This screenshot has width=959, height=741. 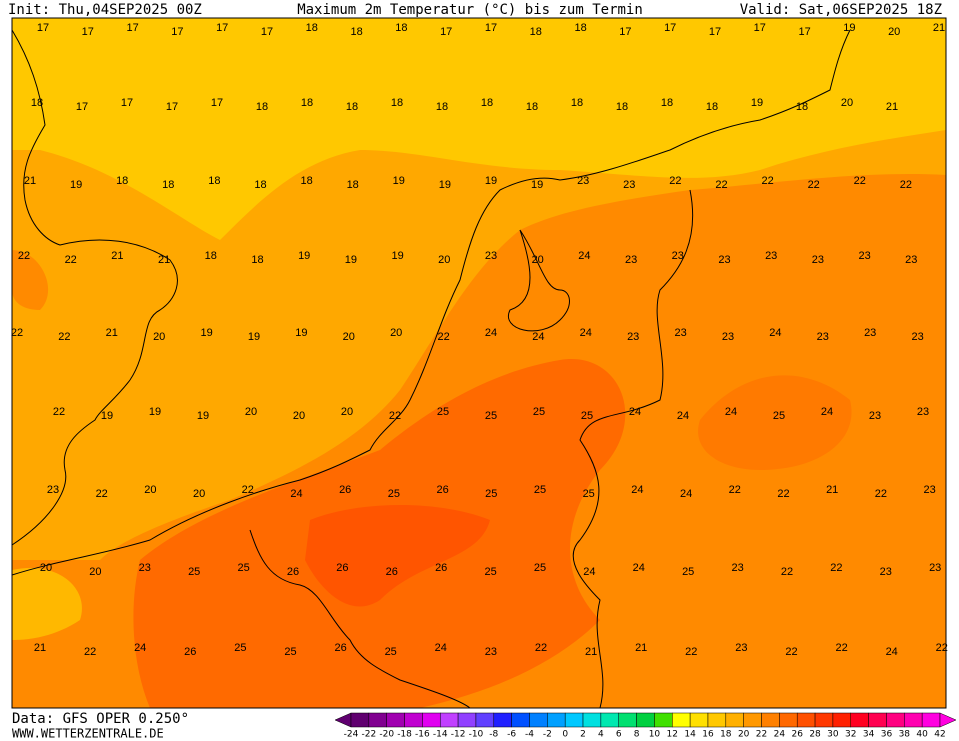 I want to click on colorbar-tick-label: -22, so click(x=368, y=735).